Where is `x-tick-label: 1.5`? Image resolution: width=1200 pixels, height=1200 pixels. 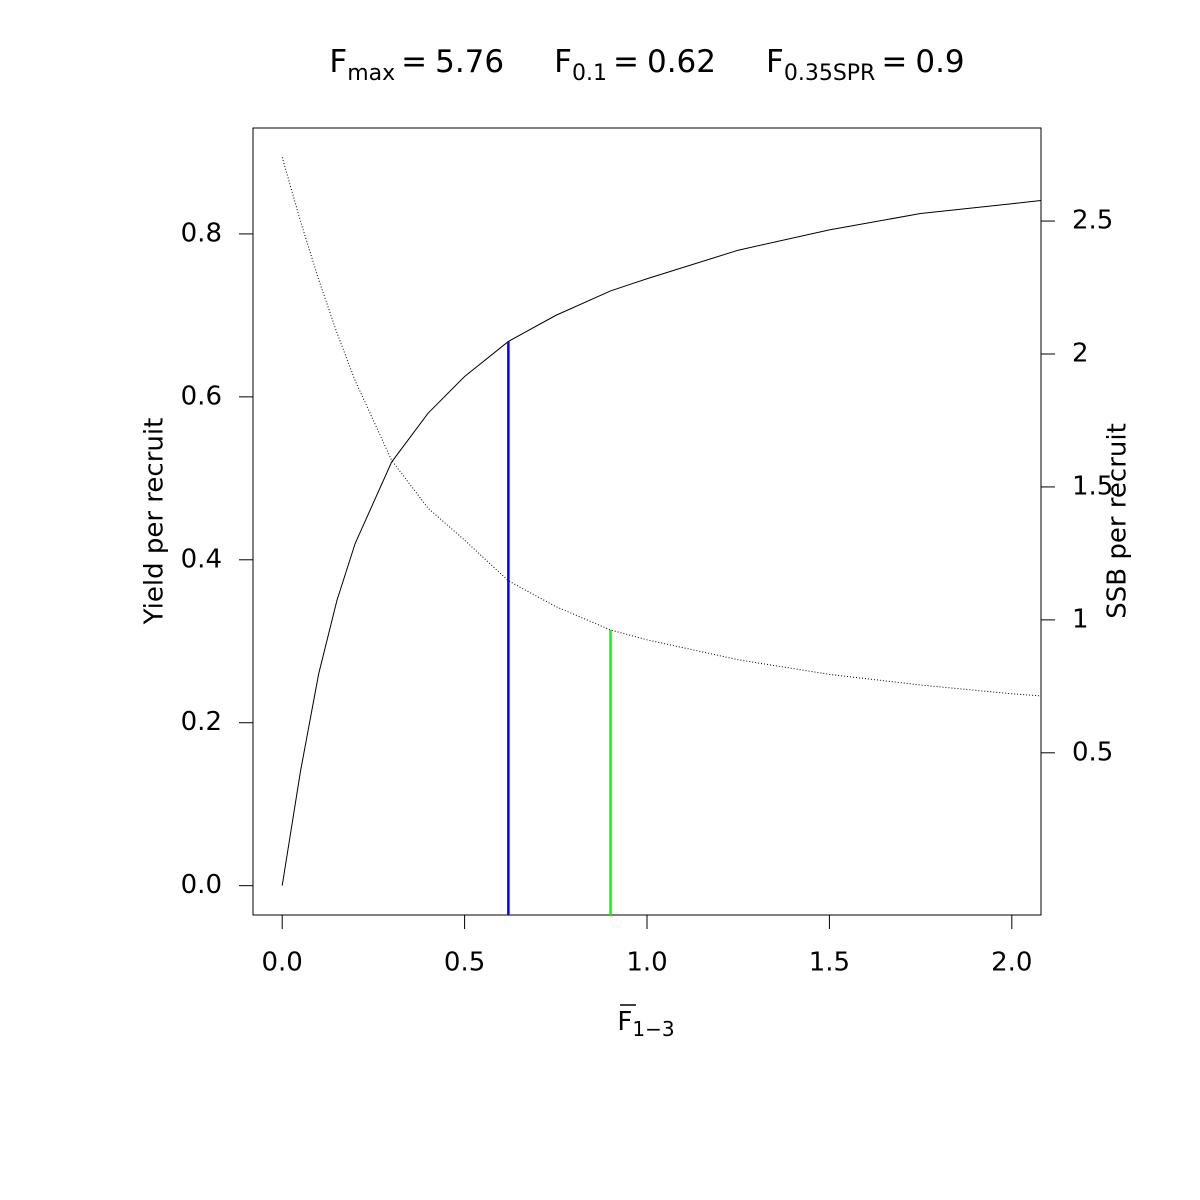 x-tick-label: 1.5 is located at coordinates (829, 963).